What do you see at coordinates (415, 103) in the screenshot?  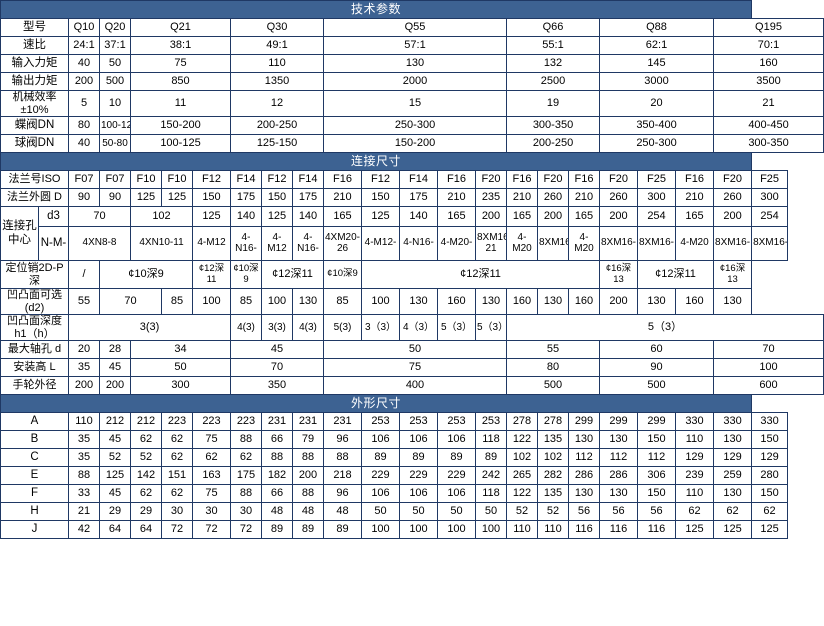 I see `cell-eff-4: 15` at bounding box center [415, 103].